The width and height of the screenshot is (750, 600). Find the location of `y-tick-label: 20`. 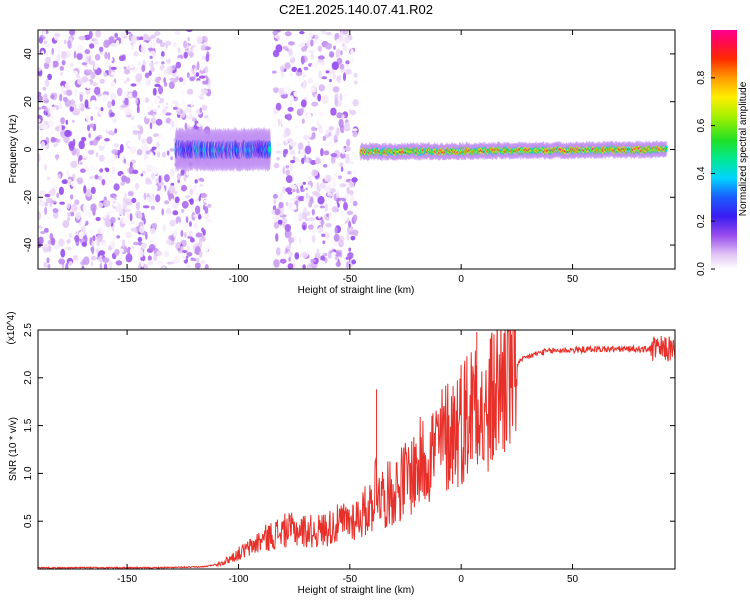

y-tick-label: 20 is located at coordinates (28, 102).